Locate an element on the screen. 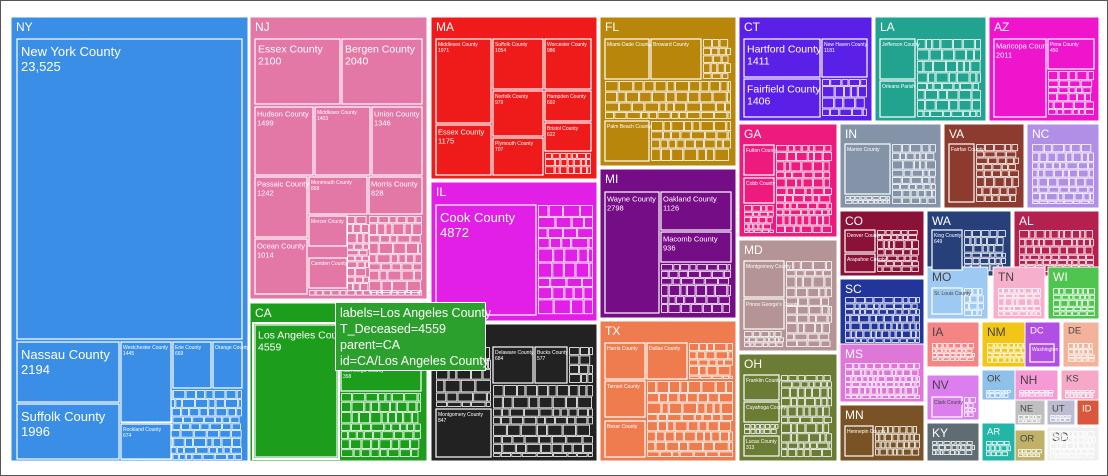  county-label: Hennepin County is located at coordinates (866, 432).